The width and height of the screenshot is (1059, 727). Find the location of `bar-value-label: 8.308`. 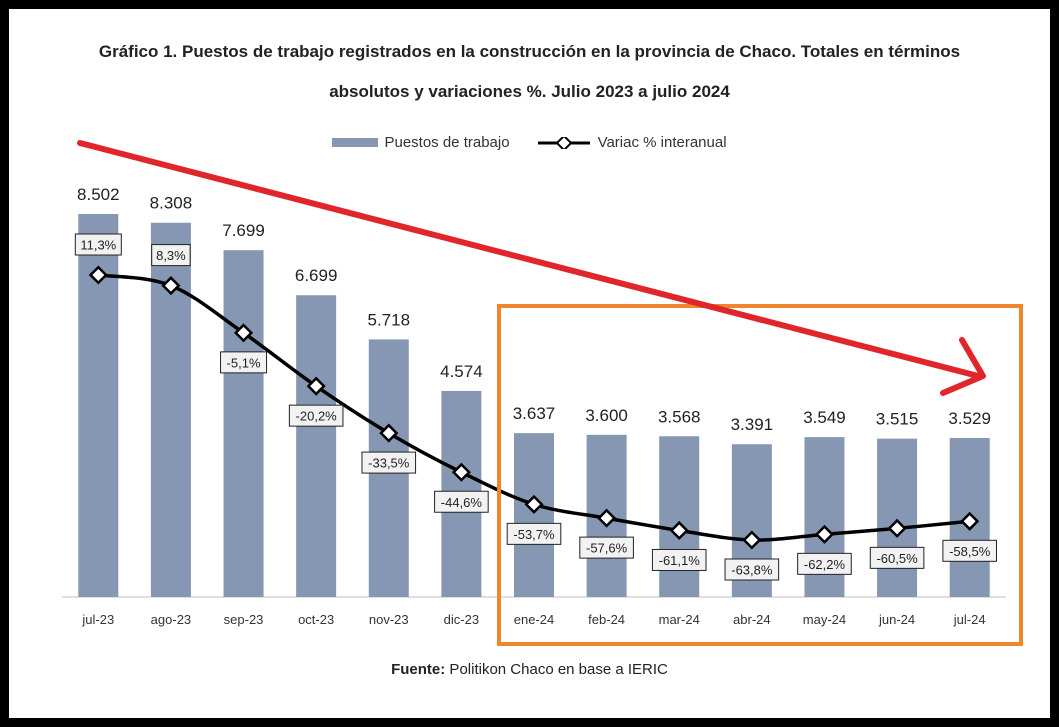

bar-value-label: 8.308 is located at coordinates (171, 203).